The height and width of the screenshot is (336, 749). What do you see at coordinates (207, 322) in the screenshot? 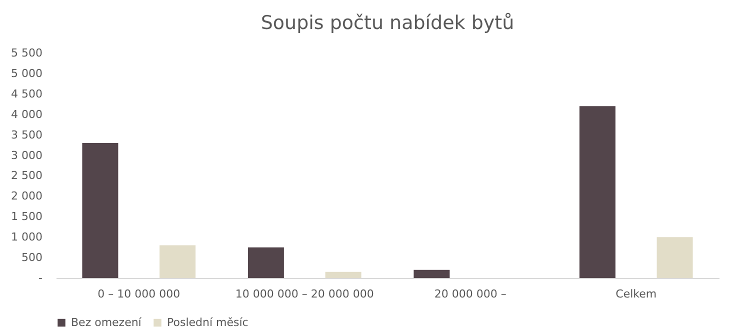
I see `legend-label: Poslední měsíc` at bounding box center [207, 322].